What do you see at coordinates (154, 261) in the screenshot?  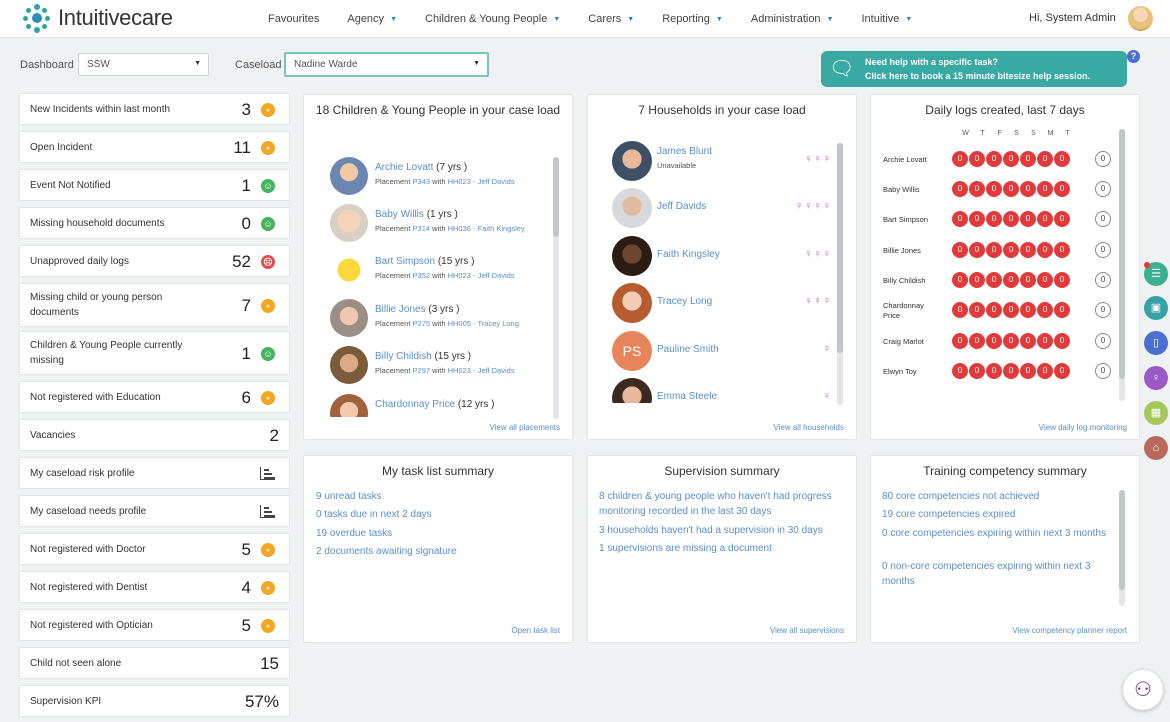 I see `kpi-tile: Unapproved daily logs 52 ☹` at bounding box center [154, 261].